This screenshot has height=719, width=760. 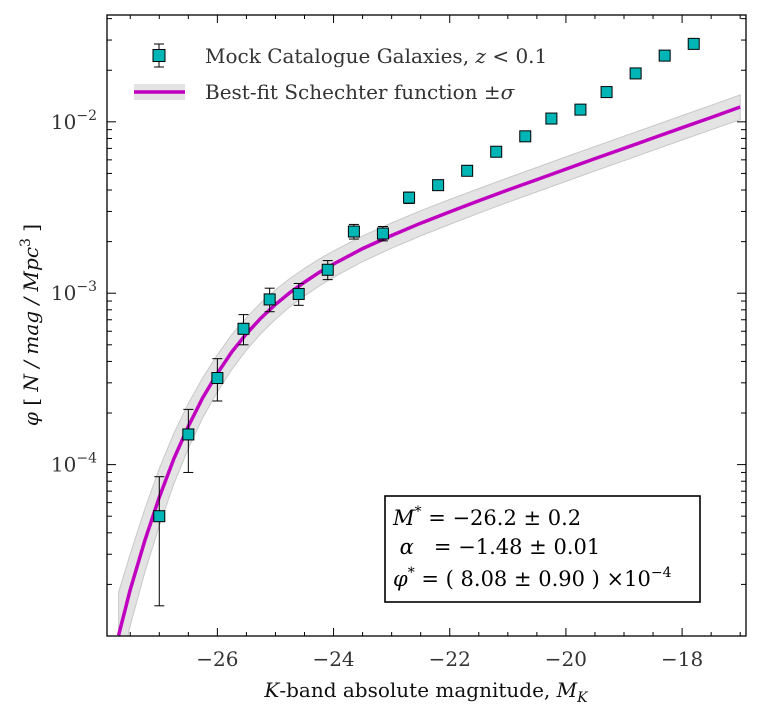 What do you see at coordinates (74, 121) in the screenshot?
I see `y-tick-label: 10⁻²` at bounding box center [74, 121].